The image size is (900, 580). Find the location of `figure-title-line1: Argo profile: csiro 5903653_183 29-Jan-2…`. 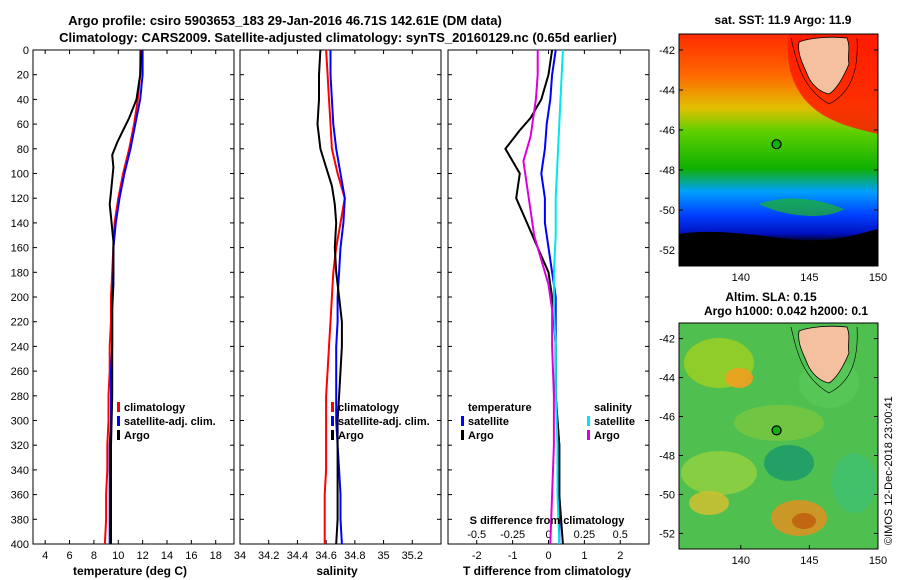

figure-title-line1: Argo profile: csiro 5903653_183 29-Jan-2… is located at coordinates (285, 20).